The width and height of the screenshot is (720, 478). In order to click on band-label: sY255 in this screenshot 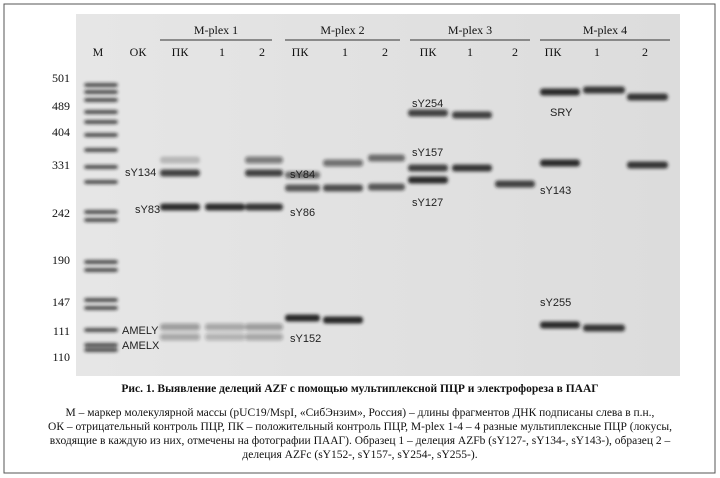, I will do `click(555, 303)`.